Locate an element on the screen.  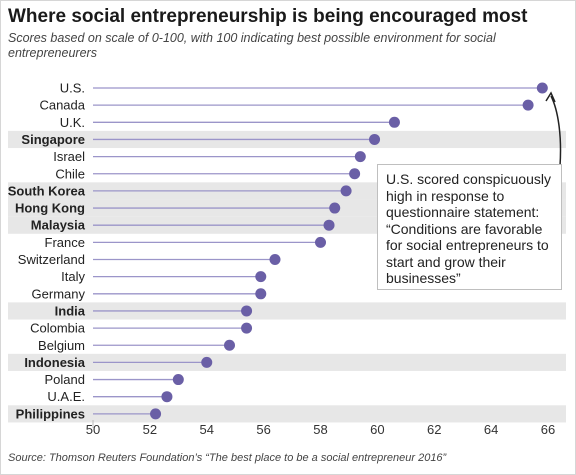
x-tick-label: 64 is located at coordinates (491, 429).